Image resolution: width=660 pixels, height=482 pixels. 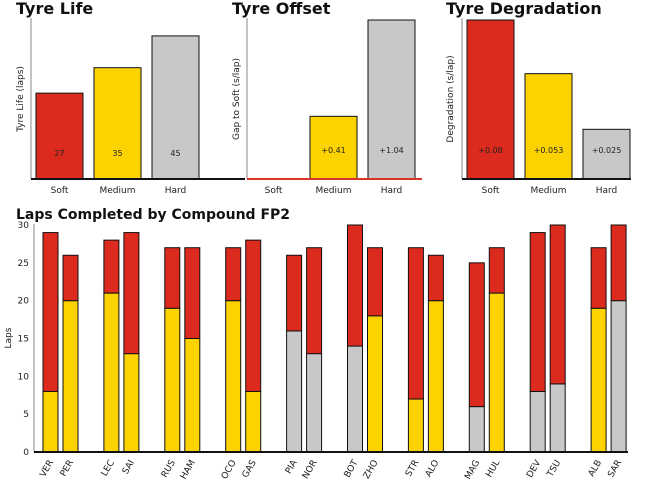 I want to click on laps-tick-ver: VER, so click(x=47, y=469).